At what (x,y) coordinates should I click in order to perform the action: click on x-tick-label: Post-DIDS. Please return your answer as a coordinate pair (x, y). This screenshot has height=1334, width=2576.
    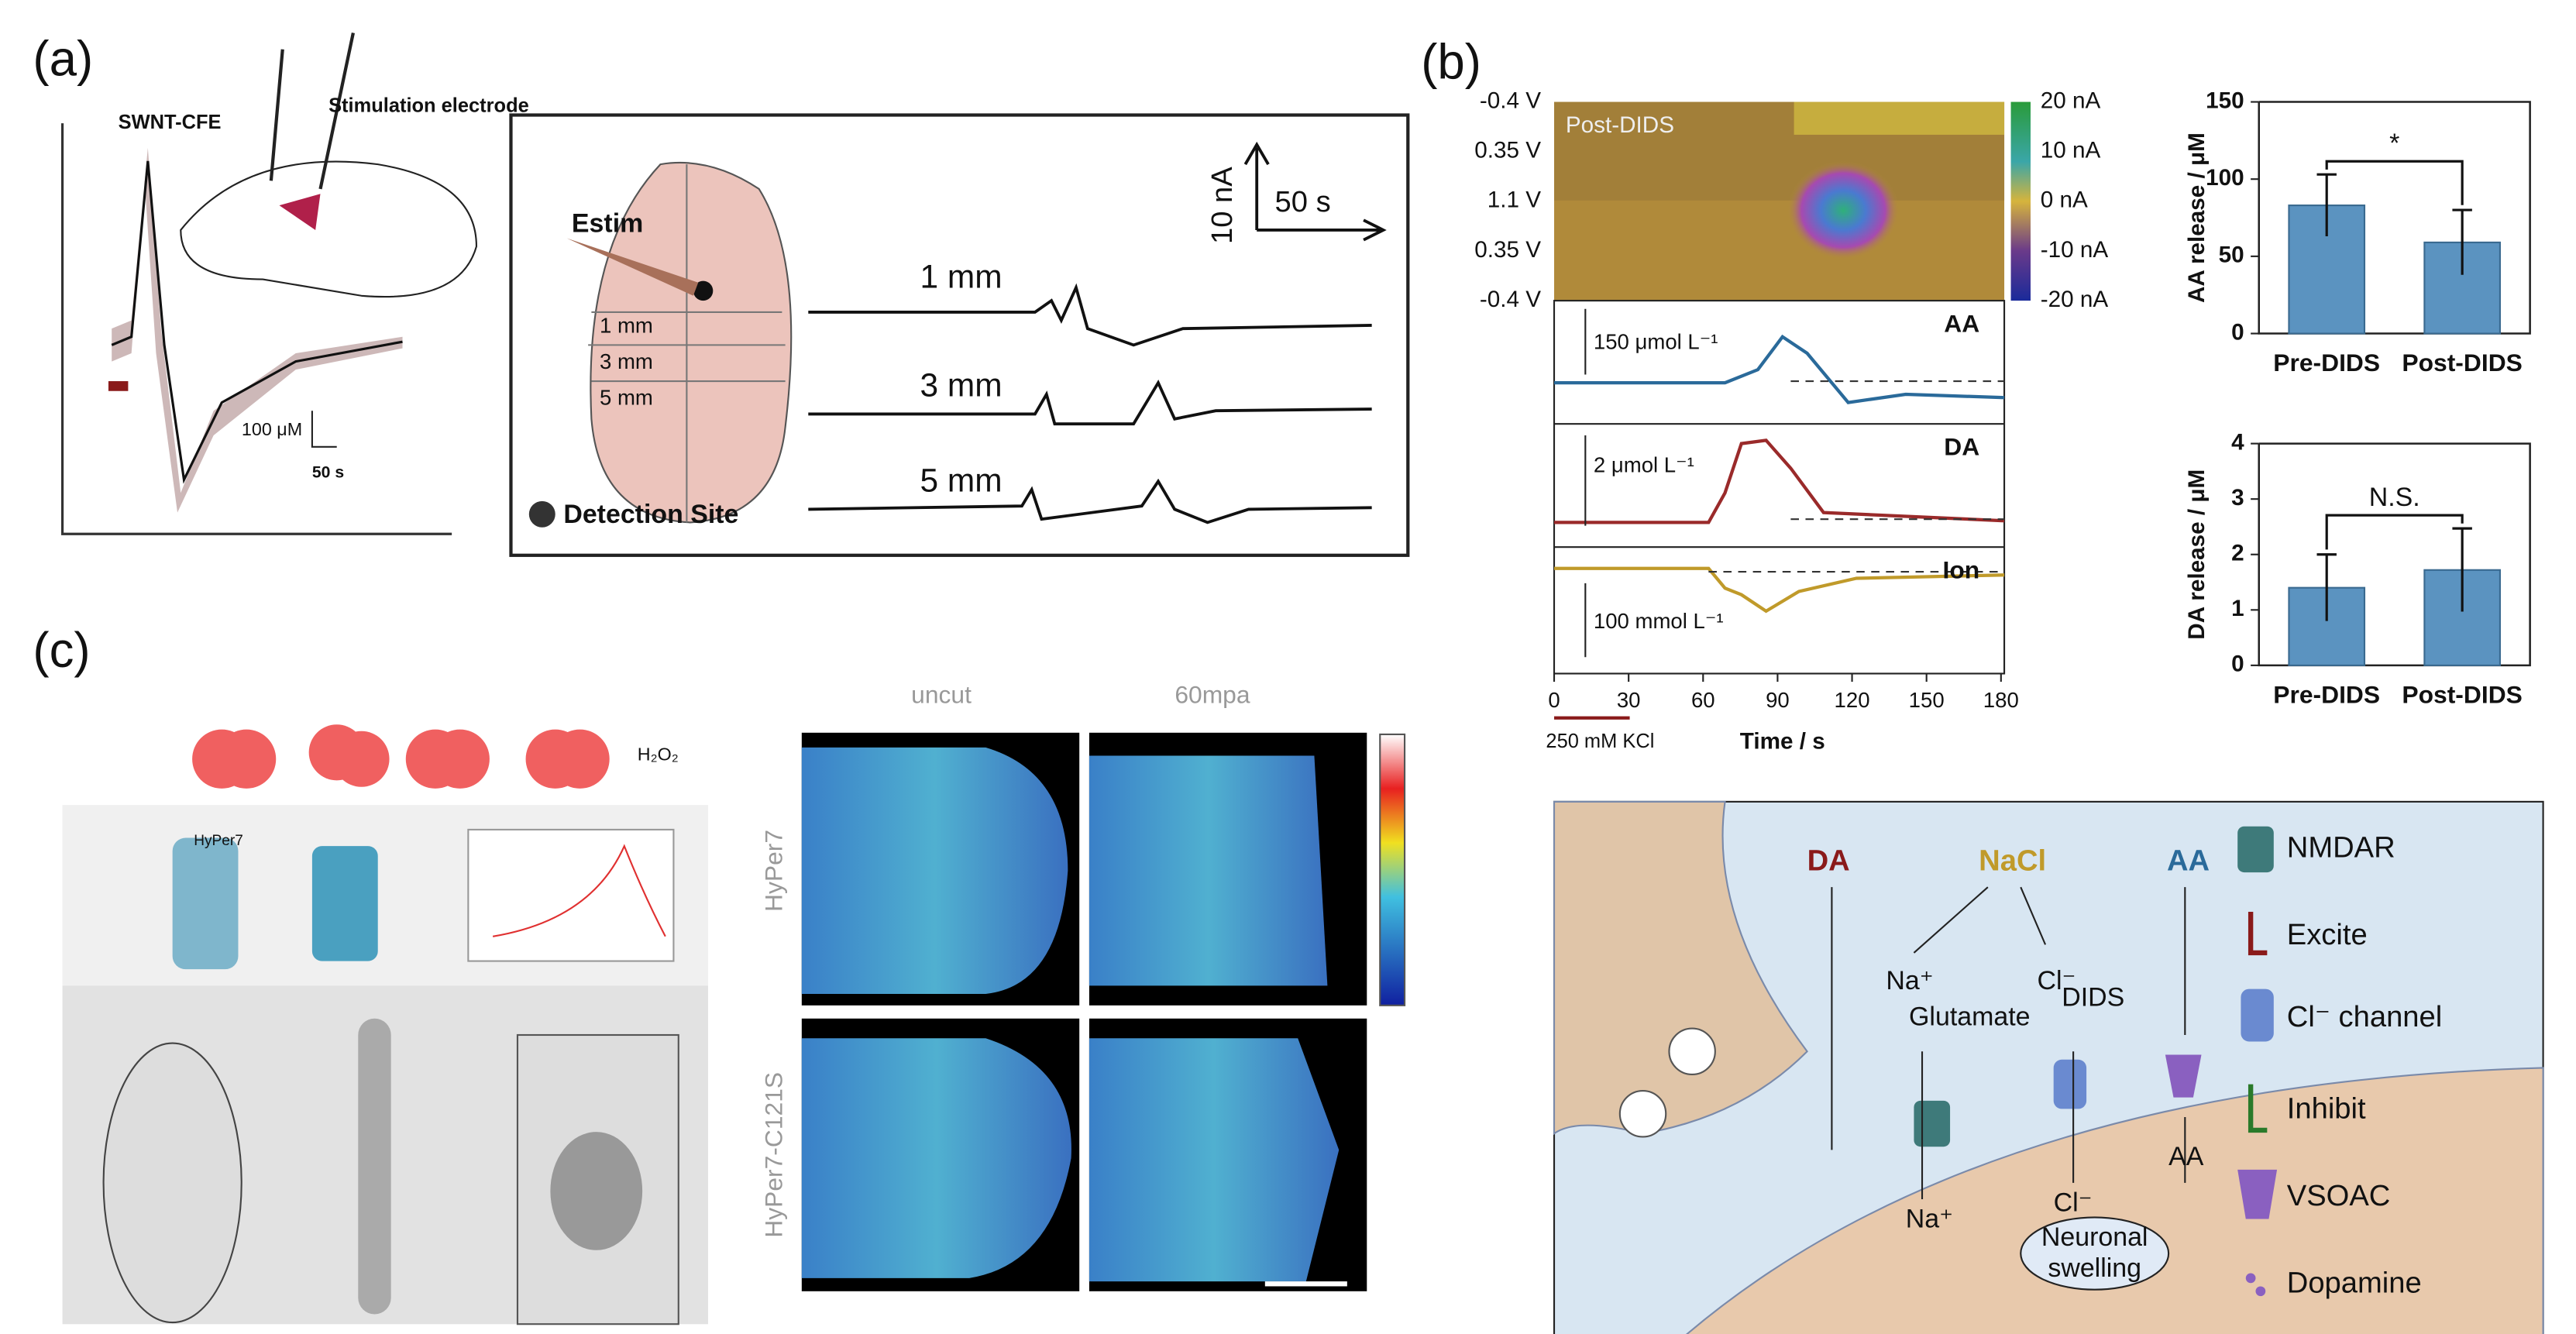
    Looking at the image, I should click on (2462, 695).